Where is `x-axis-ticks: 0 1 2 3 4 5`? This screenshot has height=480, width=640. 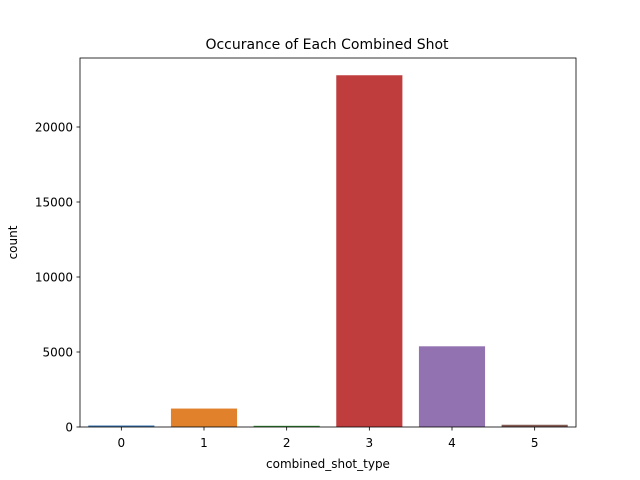 x-axis-ticks: 0 1 2 3 4 5 is located at coordinates (328, 438).